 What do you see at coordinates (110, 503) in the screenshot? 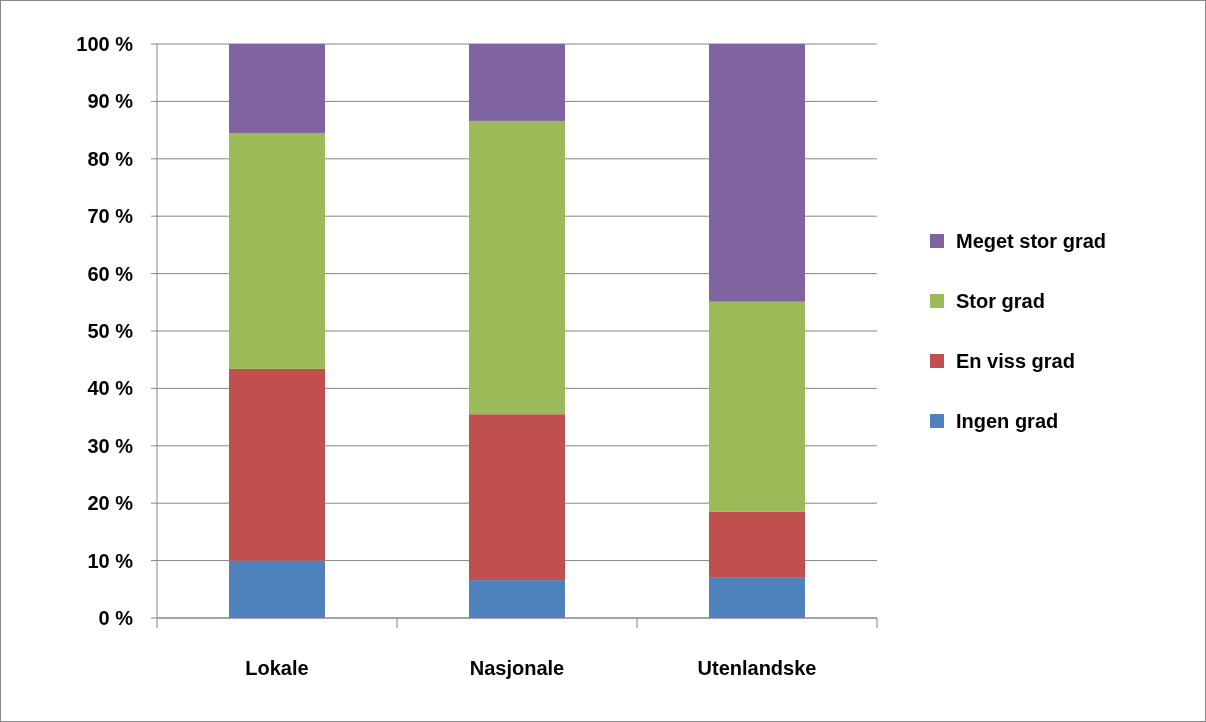
I see `y-tick-label: 20 %` at bounding box center [110, 503].